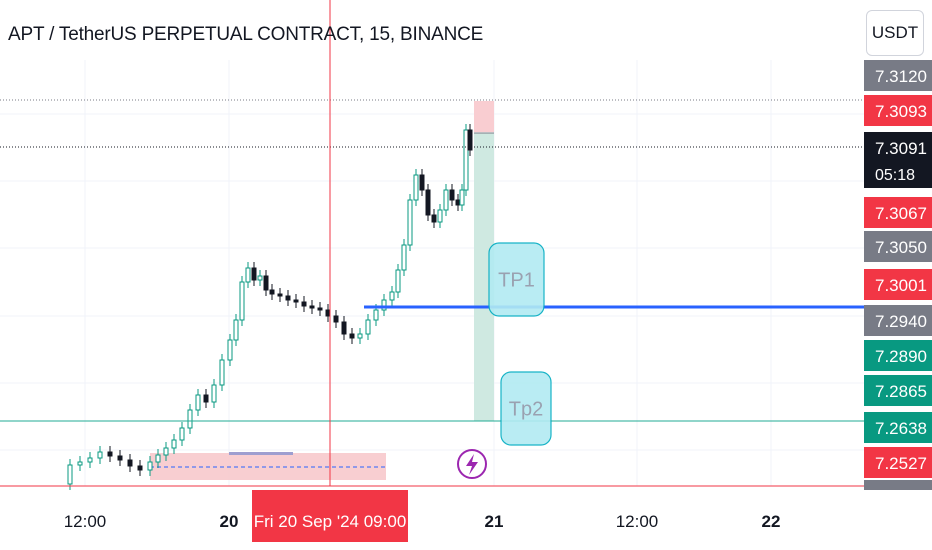 The height and width of the screenshot is (550, 932). What do you see at coordinates (494, 521) in the screenshot?
I see `time-tick-label: 21` at bounding box center [494, 521].